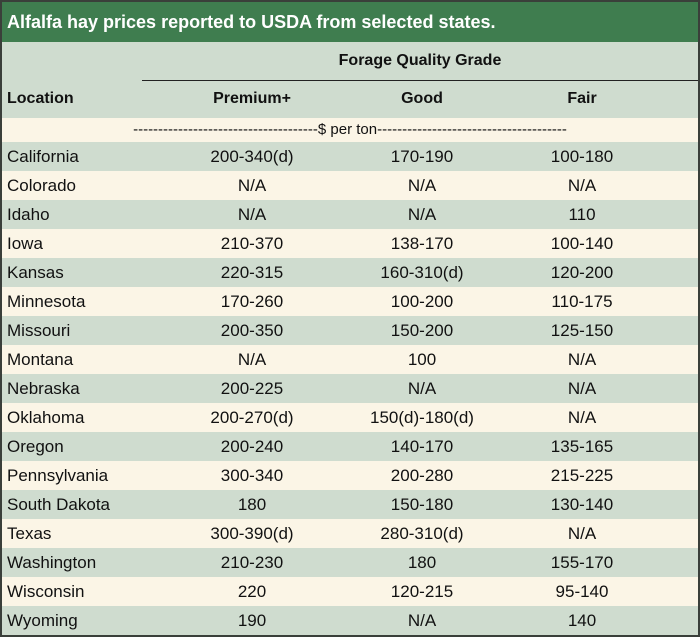 The width and height of the screenshot is (700, 637). Describe the element at coordinates (422, 272) in the screenshot. I see `good-price-cell: 160-310(d)` at that location.